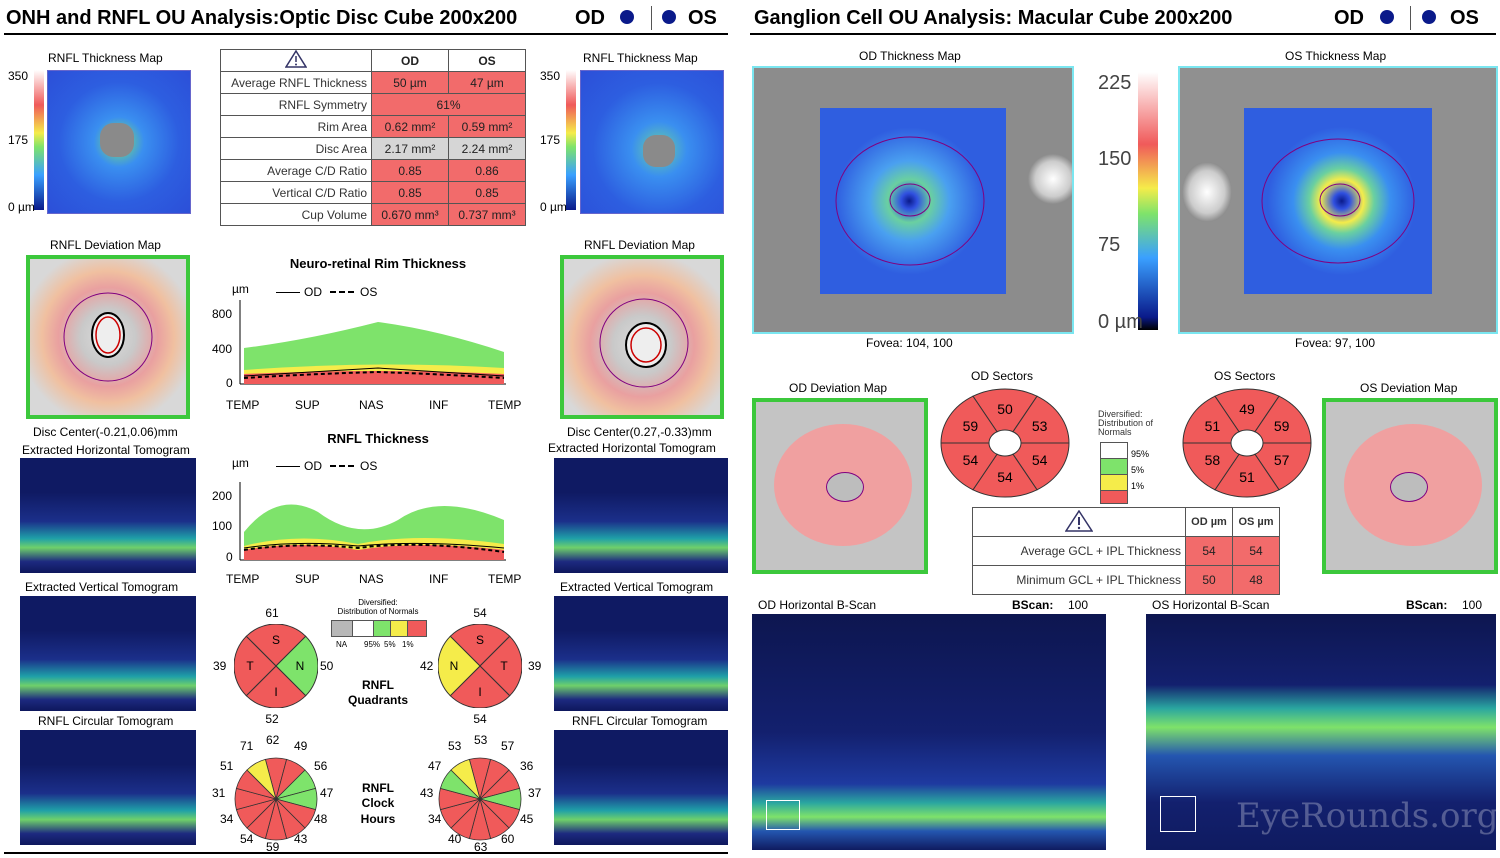 The image size is (1500, 858). I want to click on od-scale-0: 0 µm, so click(21, 207).